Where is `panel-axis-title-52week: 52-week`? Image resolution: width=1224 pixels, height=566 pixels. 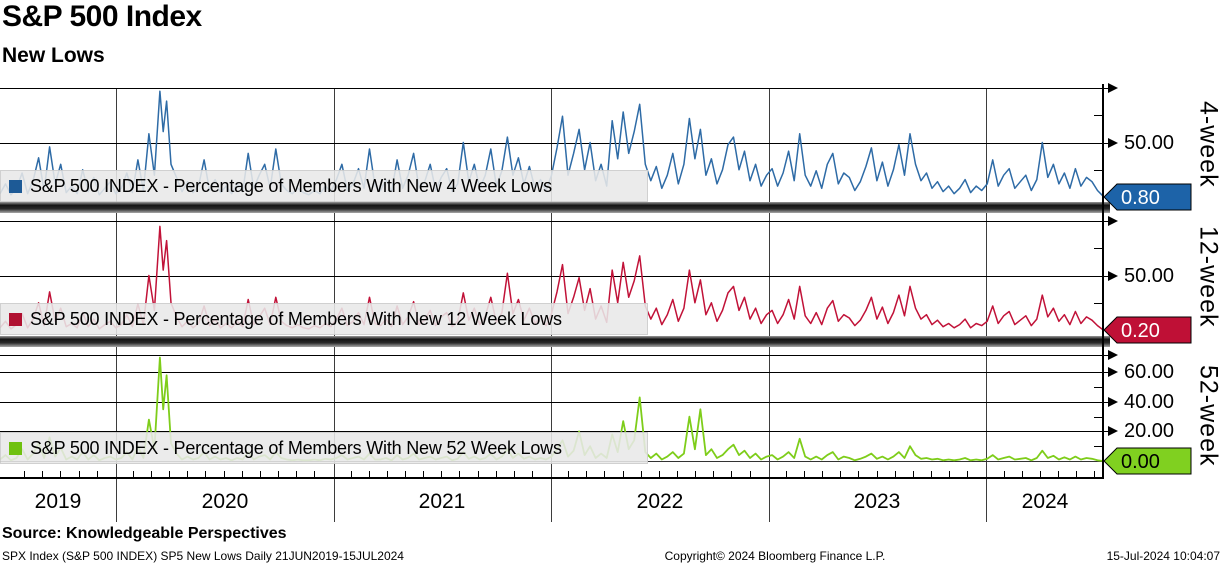 panel-axis-title-52week: 52-week is located at coordinates (1208, 416).